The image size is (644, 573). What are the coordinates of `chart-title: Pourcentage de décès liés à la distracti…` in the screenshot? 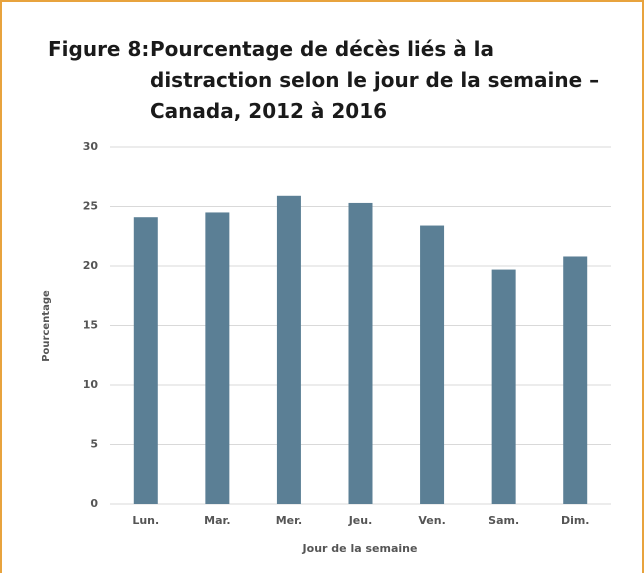 It's located at (375, 80).